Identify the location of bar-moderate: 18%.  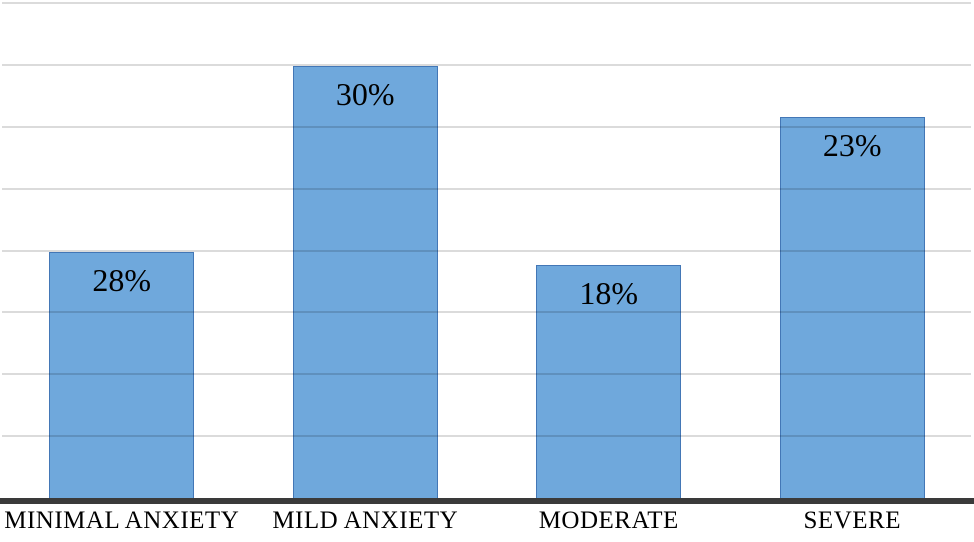
(609, 381).